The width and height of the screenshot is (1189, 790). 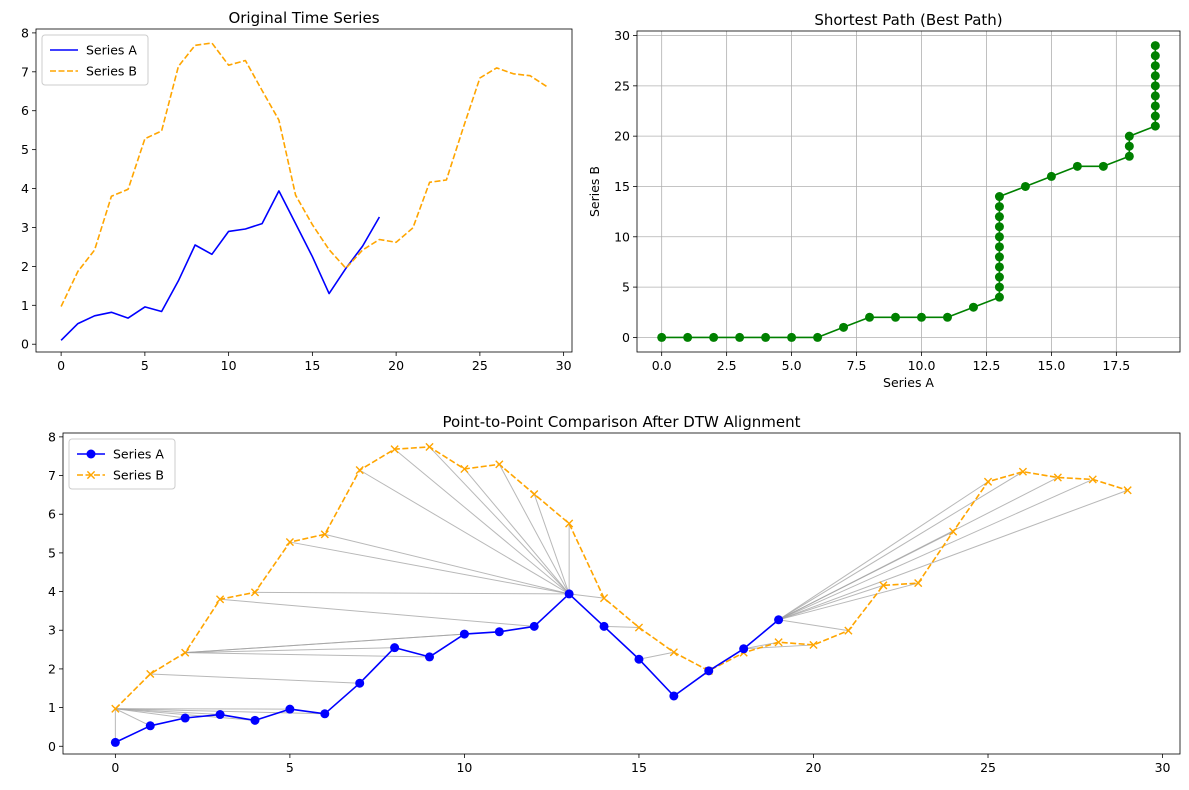 What do you see at coordinates (396, 365) in the screenshot?
I see `x-tick-label: 20` at bounding box center [396, 365].